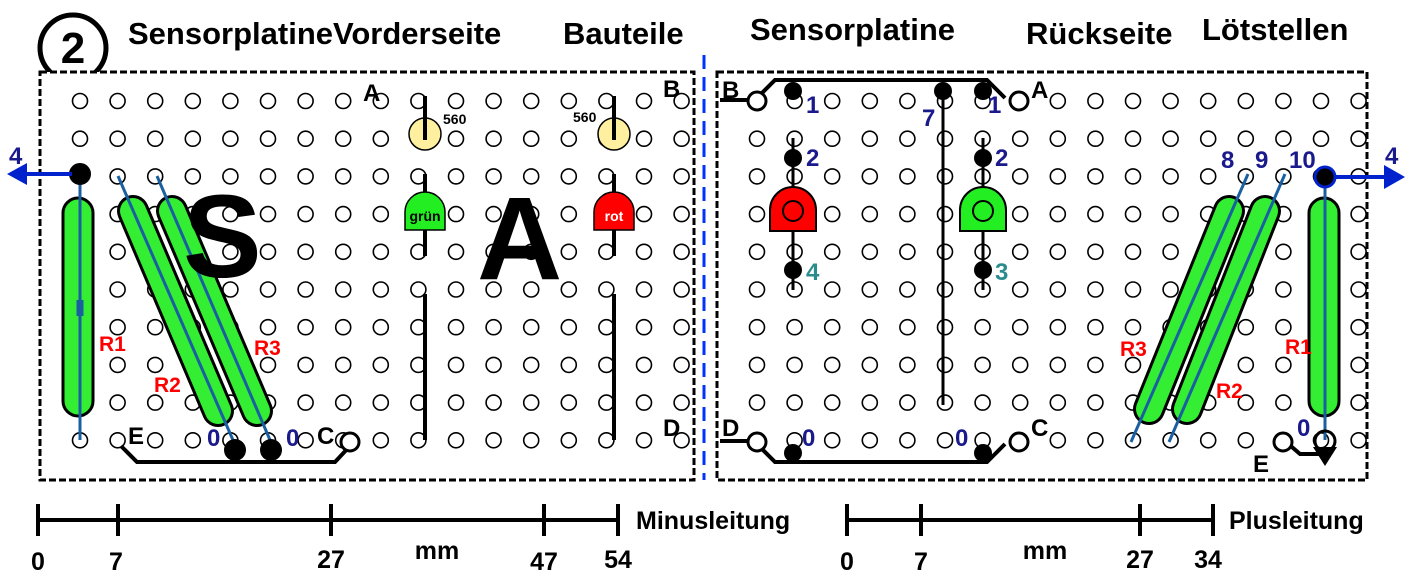 Image resolution: width=1413 pixels, height=576 pixels. What do you see at coordinates (881, 453) in the screenshot?
I see `back-bottom-bus` at bounding box center [881, 453].